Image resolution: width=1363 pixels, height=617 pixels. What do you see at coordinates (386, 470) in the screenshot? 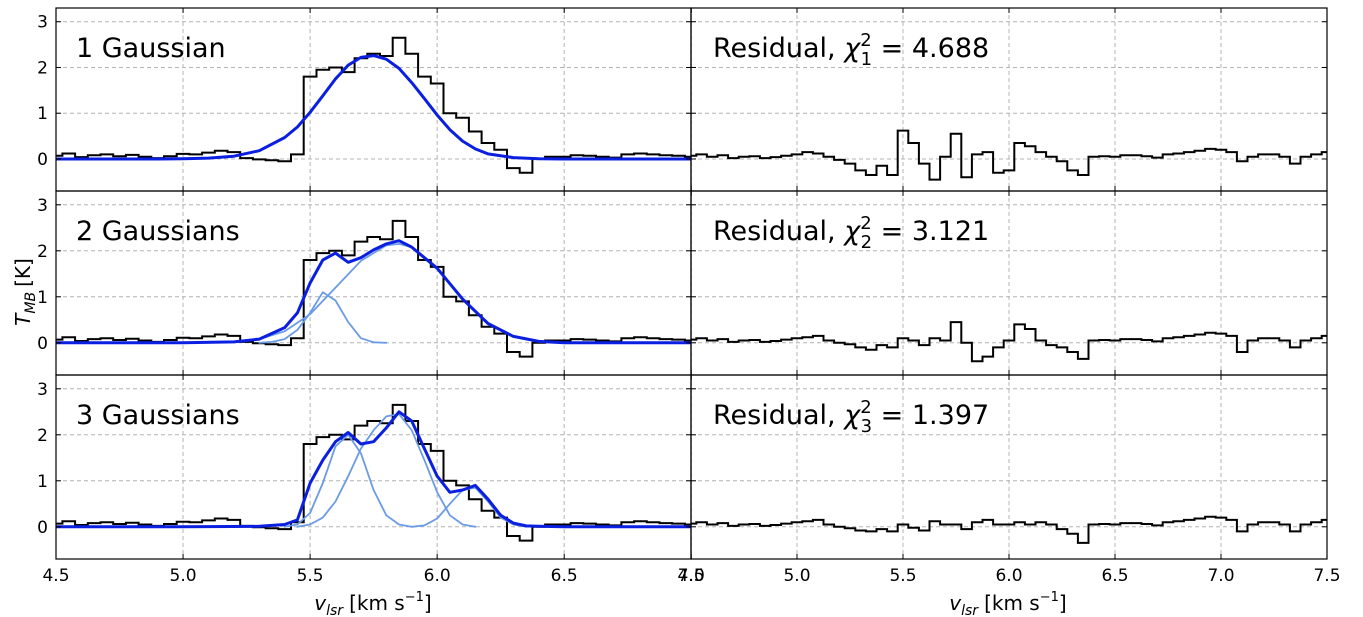
I see `series-component` at bounding box center [386, 470].